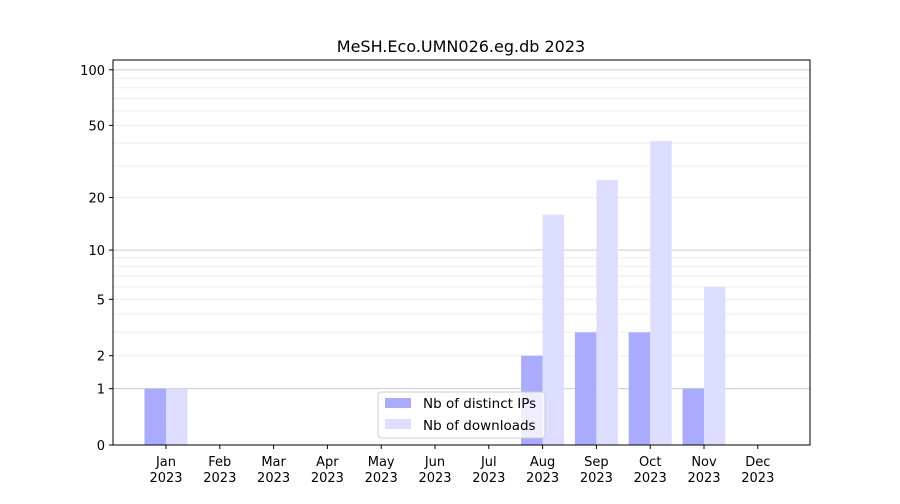 This screenshot has width=900, height=504. Describe the element at coordinates (479, 404) in the screenshot. I see `legend-label-ips: Nb of distinct IPs` at that location.